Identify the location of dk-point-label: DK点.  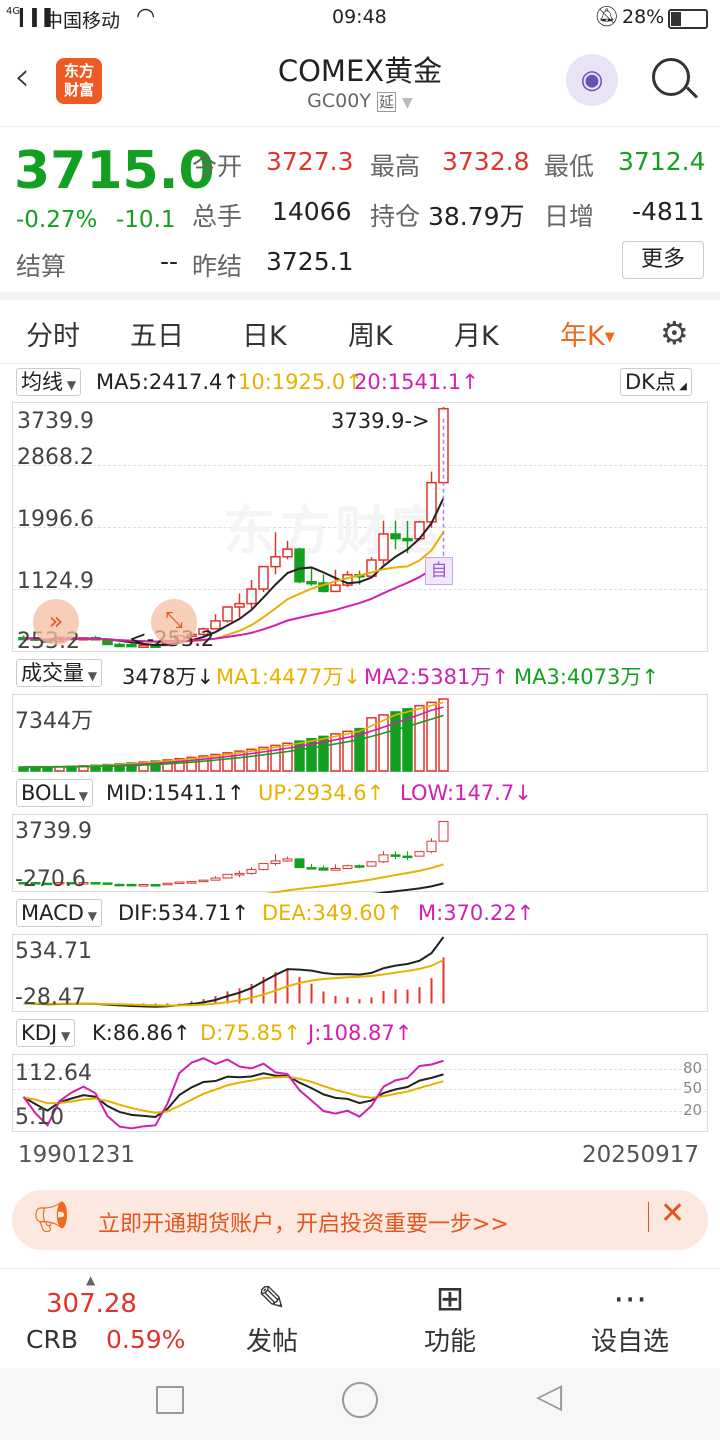
(650, 382).